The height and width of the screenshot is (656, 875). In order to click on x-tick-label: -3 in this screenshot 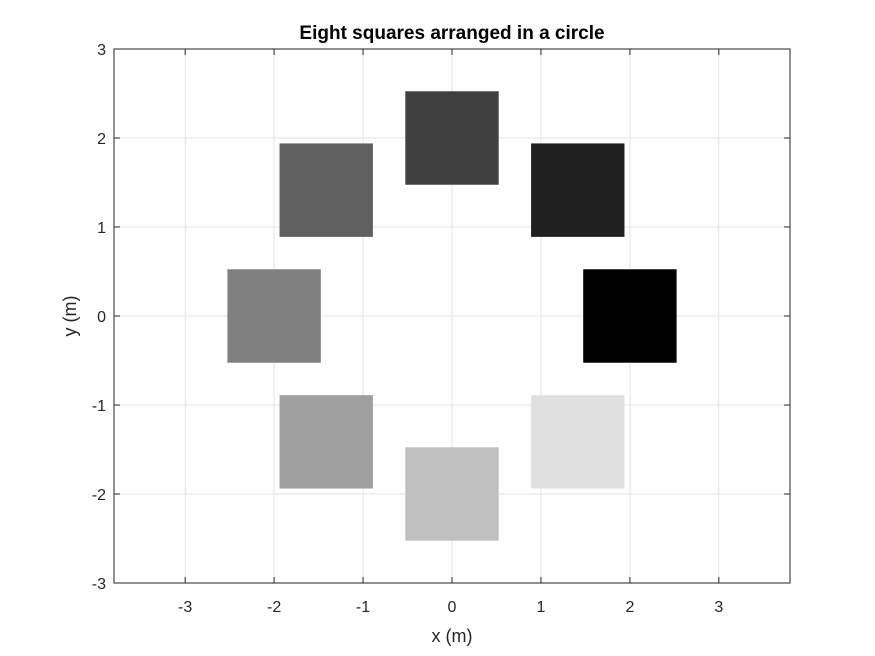, I will do `click(185, 607)`.